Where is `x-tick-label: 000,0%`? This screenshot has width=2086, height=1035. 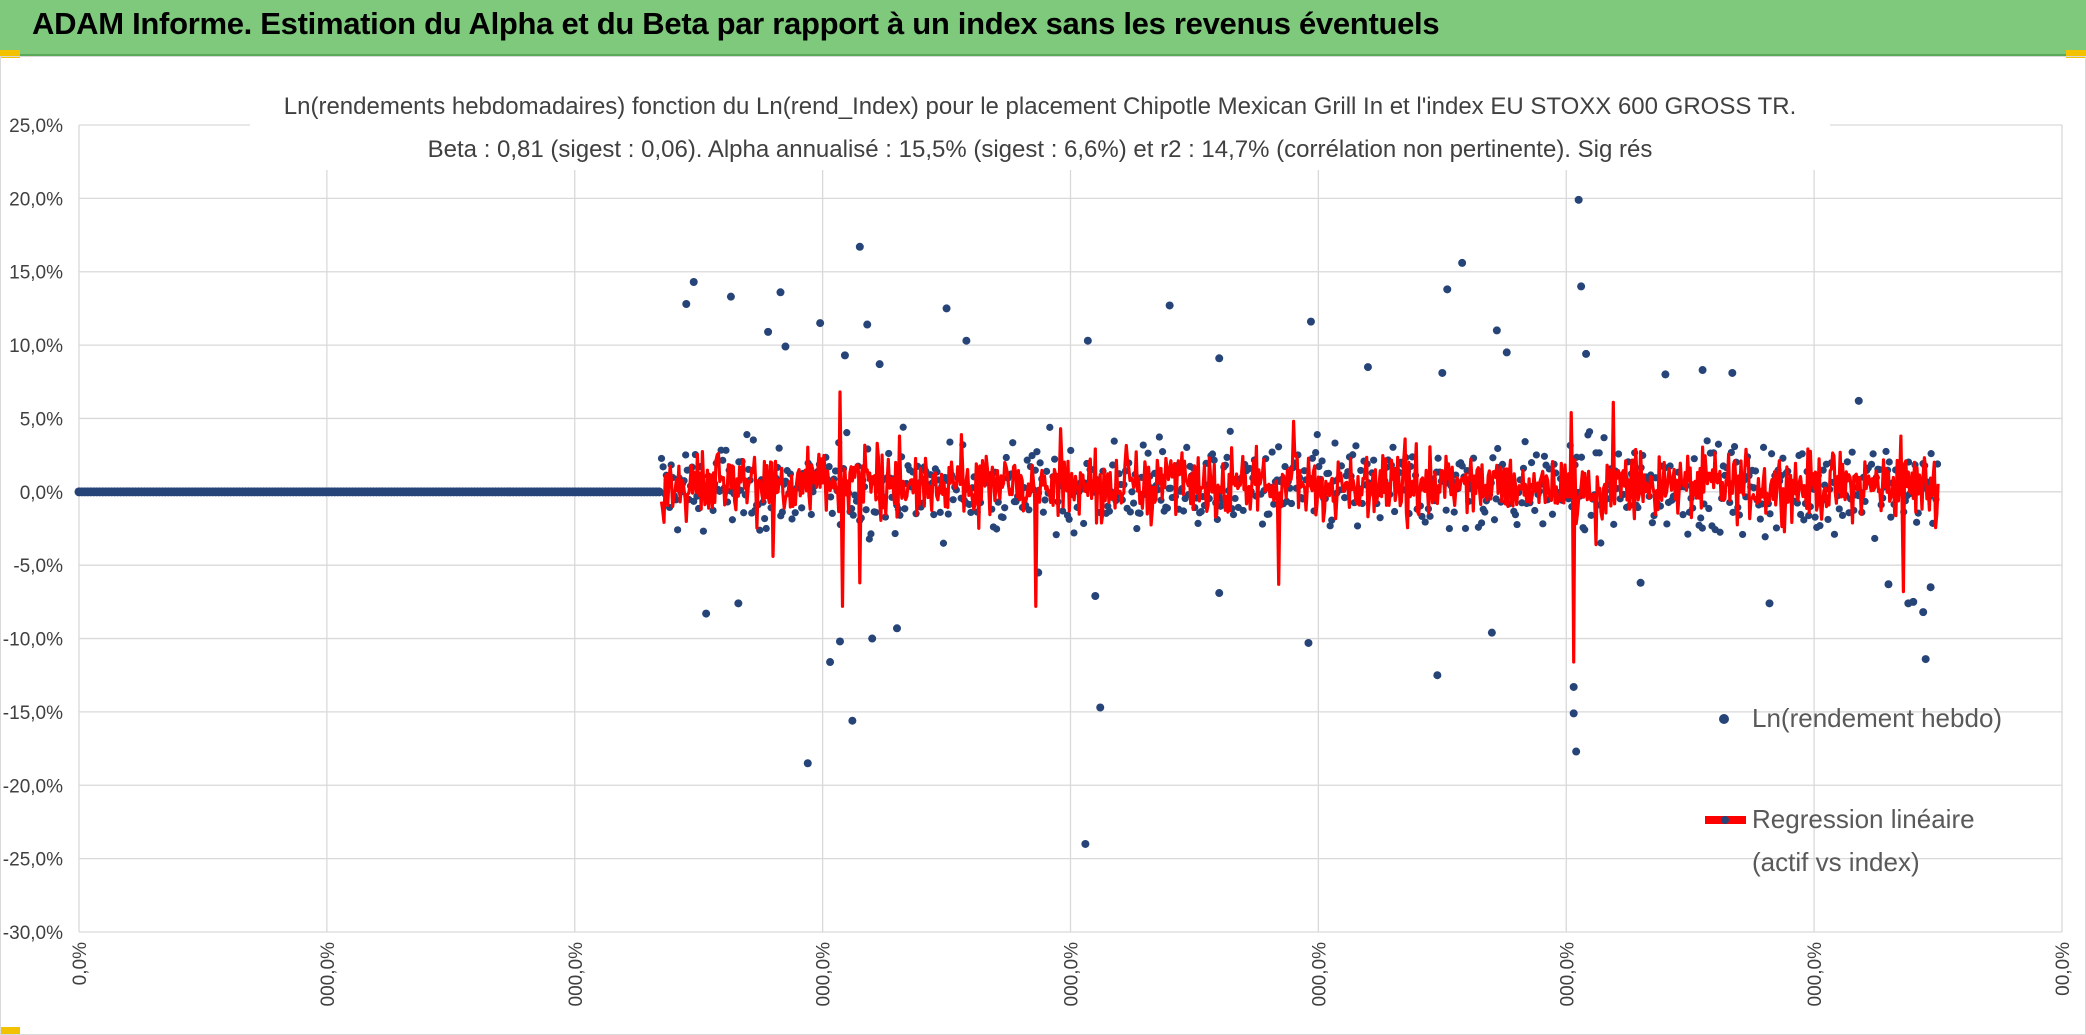 x-tick-label: 000,0% is located at coordinates (1567, 974).